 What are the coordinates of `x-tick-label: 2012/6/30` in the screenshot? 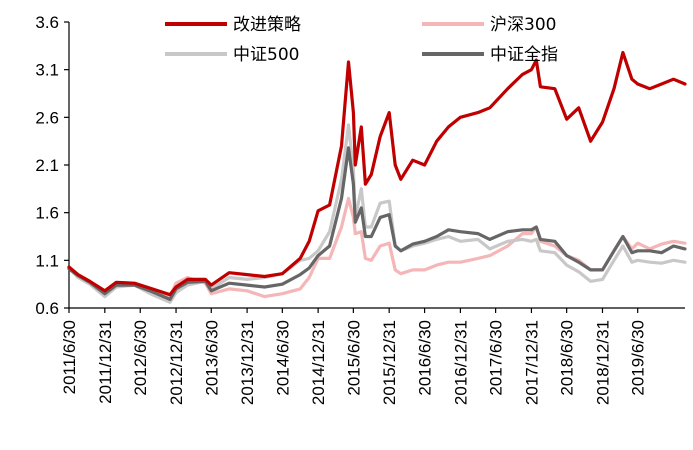 It's located at (140, 358).